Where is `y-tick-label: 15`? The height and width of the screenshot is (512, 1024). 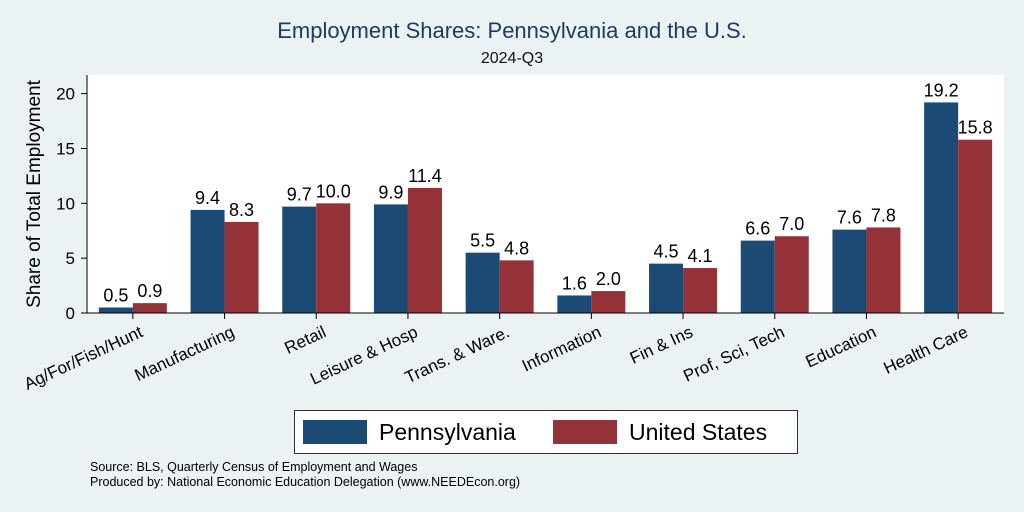
y-tick-label: 15 is located at coordinates (65, 148).